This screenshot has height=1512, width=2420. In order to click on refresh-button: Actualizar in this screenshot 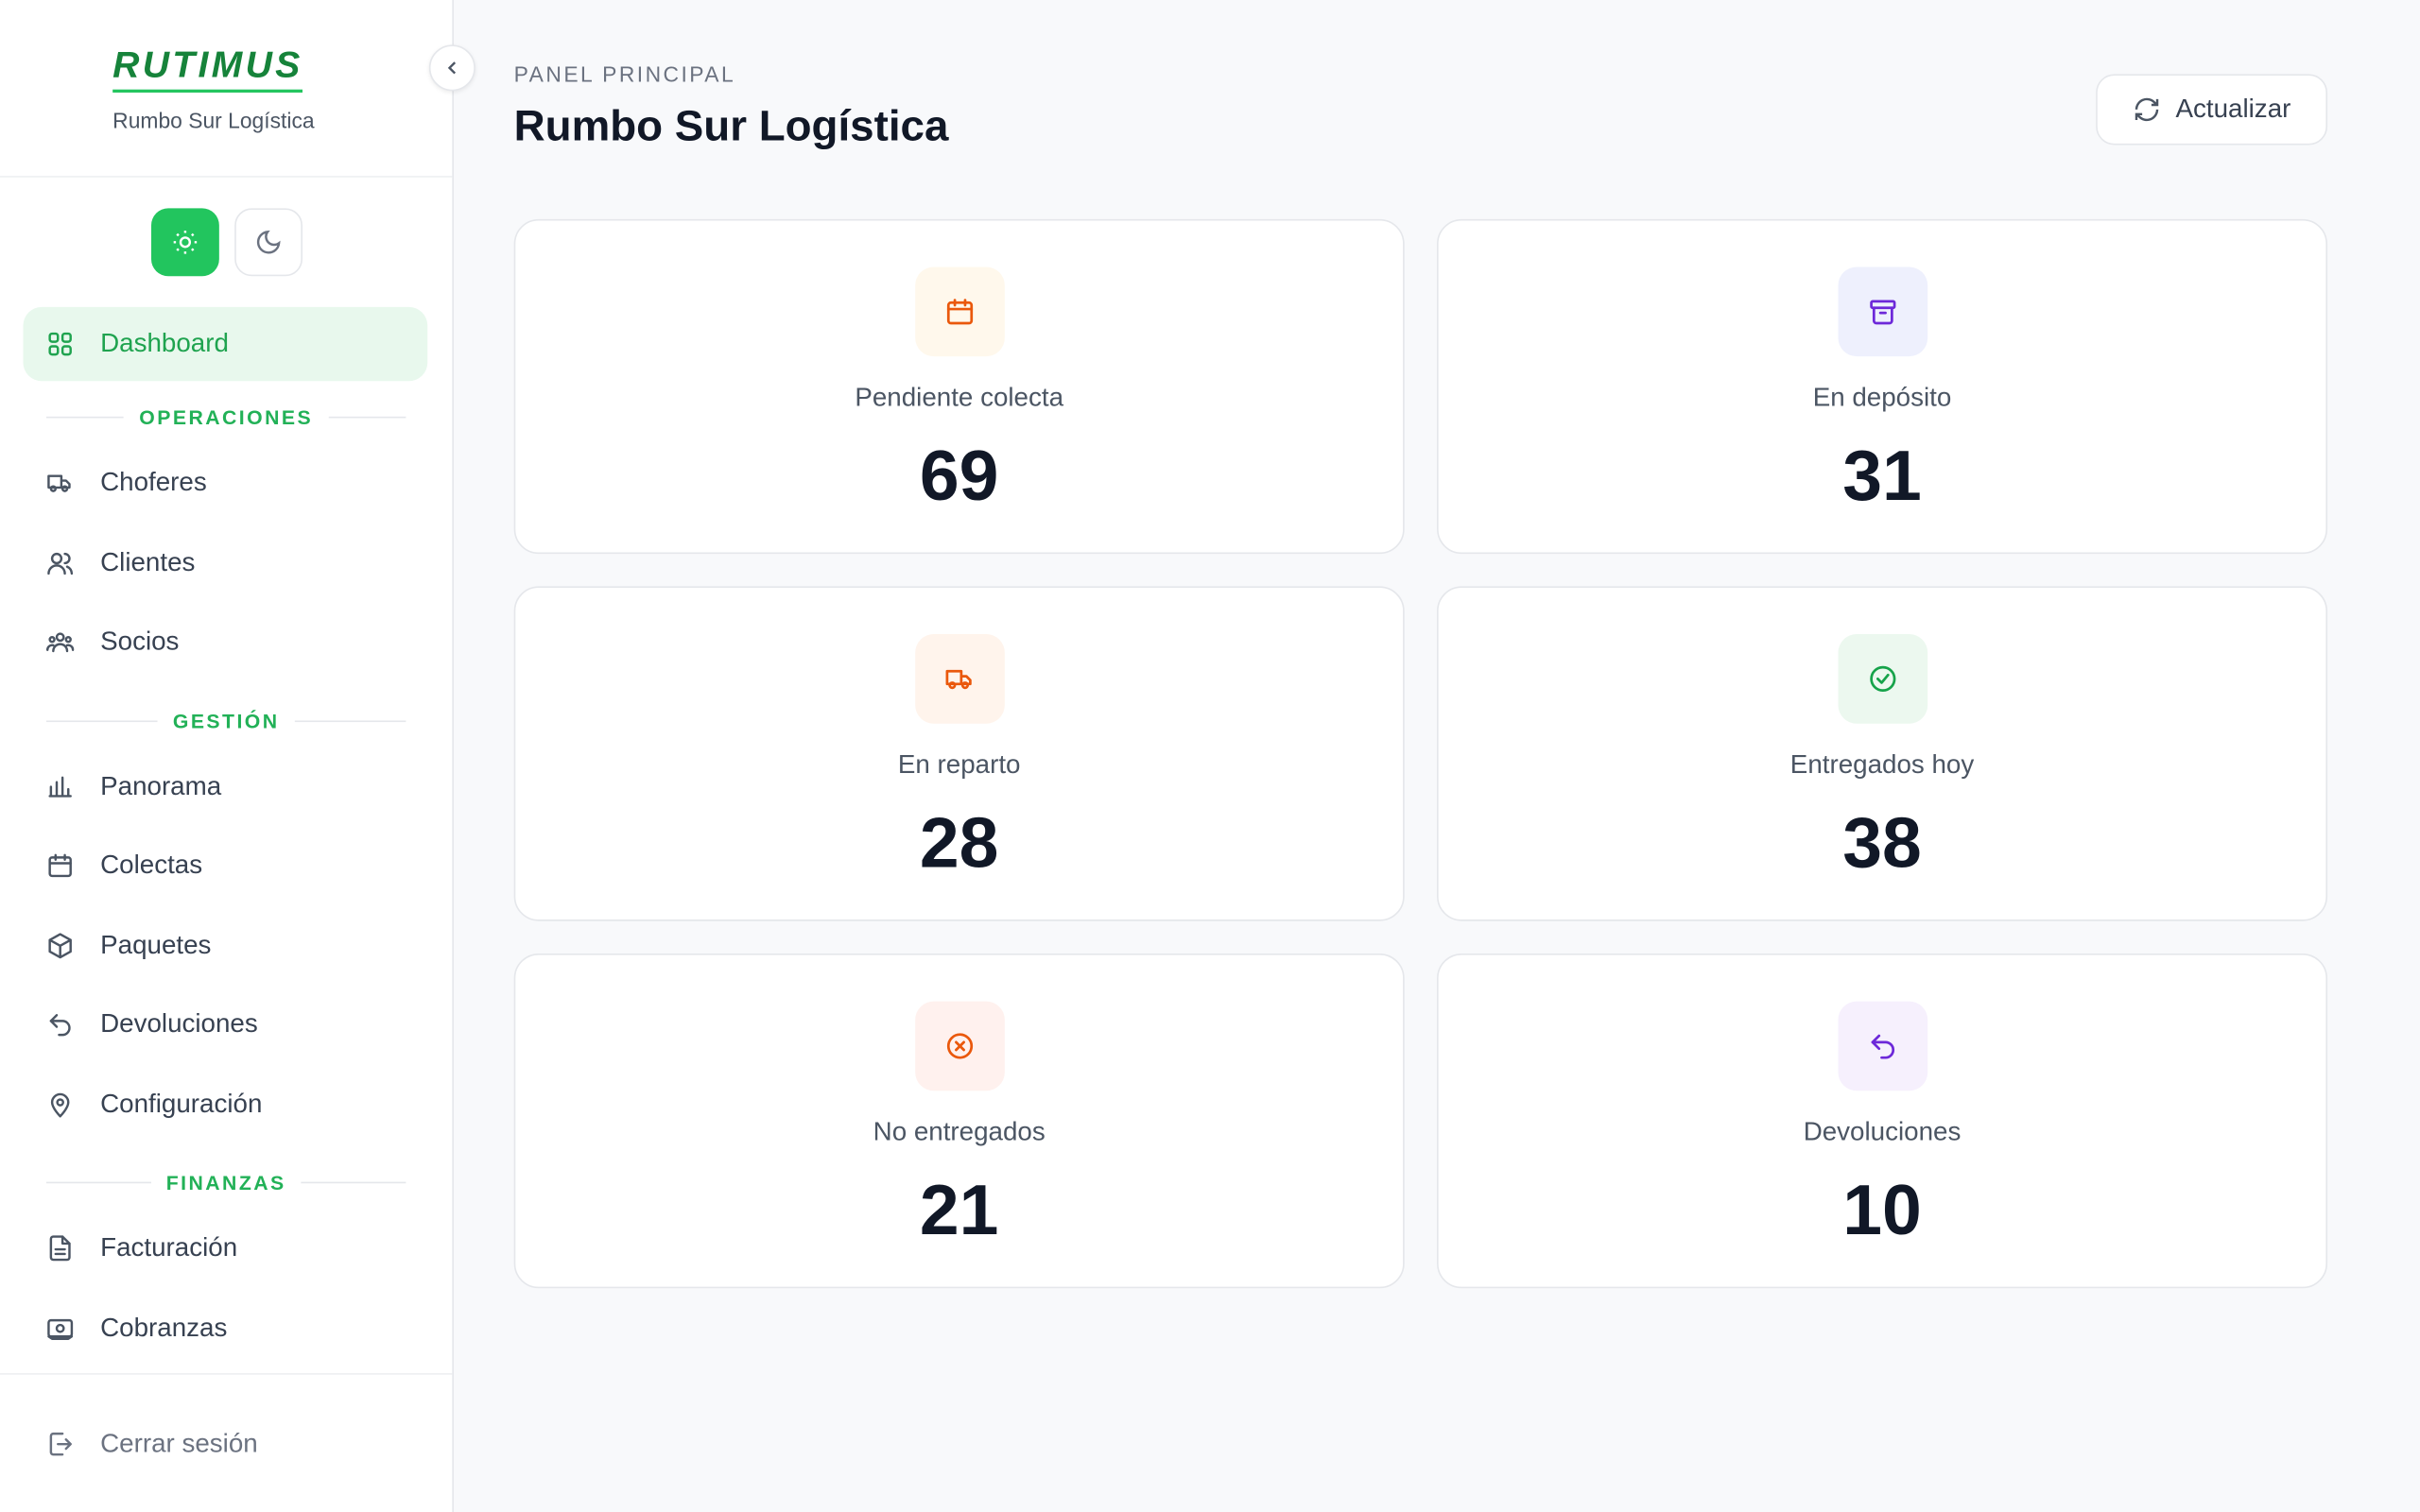, I will do `click(2212, 110)`.